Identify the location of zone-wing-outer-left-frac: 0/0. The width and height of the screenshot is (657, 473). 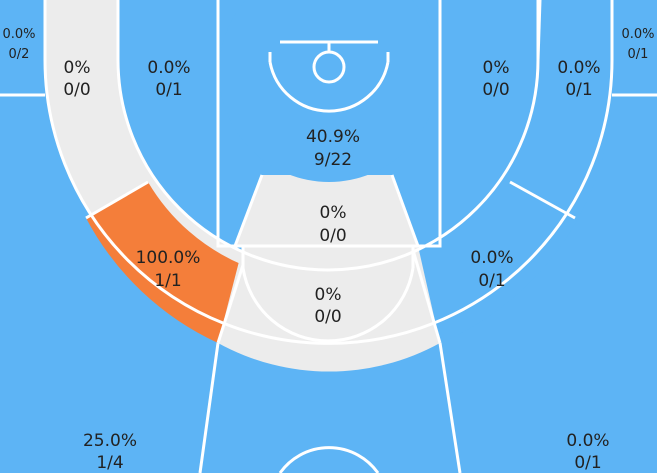
(76, 90).